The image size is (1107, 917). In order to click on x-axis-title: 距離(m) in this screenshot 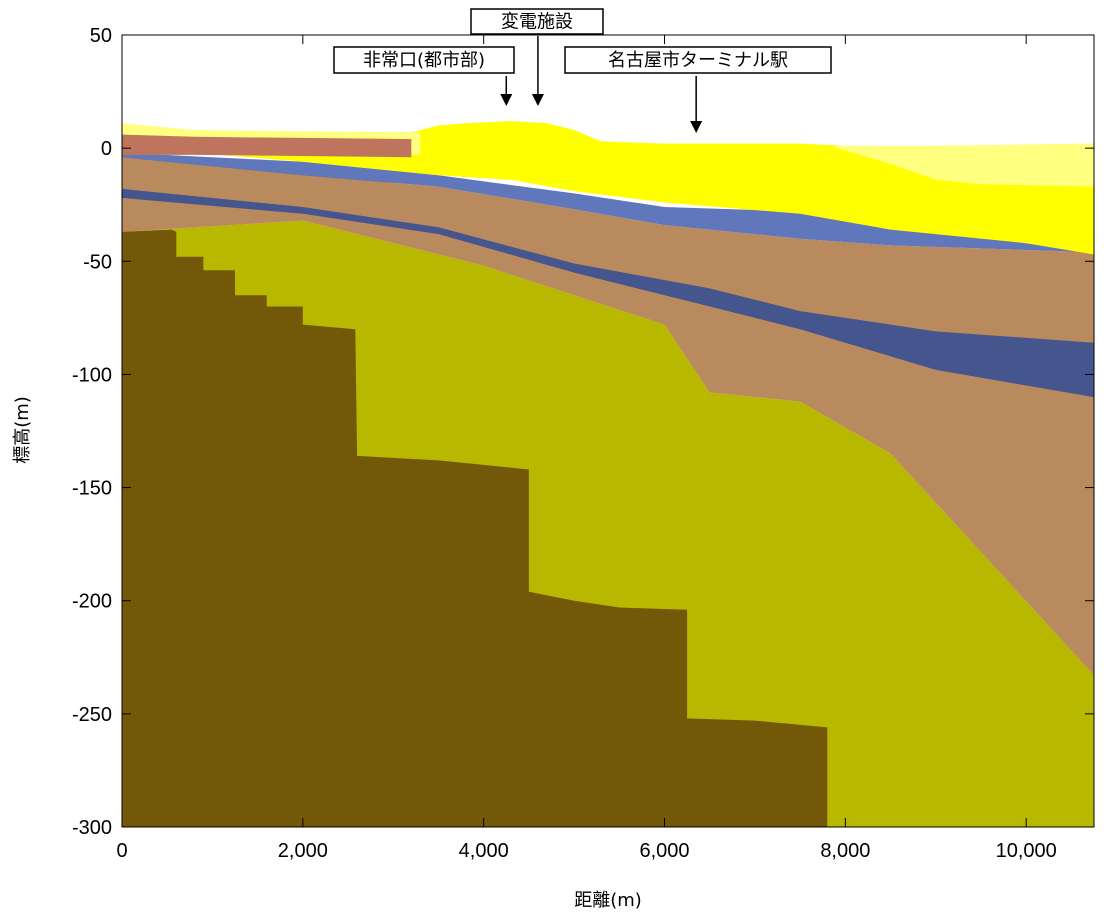, I will do `click(608, 900)`.